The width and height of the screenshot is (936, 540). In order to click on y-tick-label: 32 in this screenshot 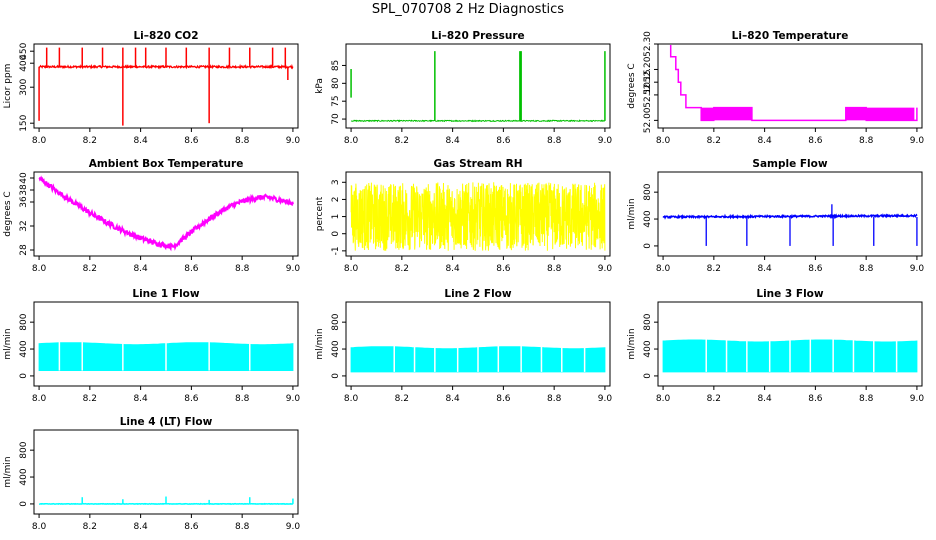, I will do `click(24, 225)`.